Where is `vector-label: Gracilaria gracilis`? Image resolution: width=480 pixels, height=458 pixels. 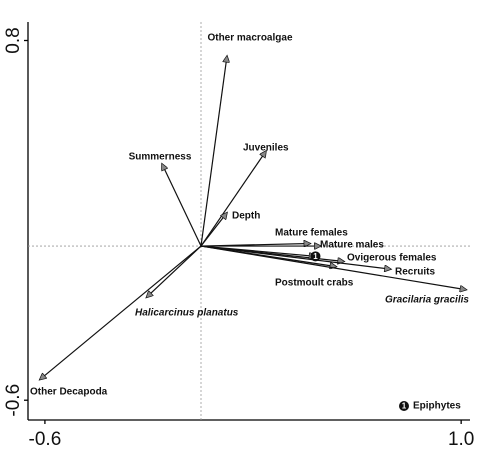 vector-label: Gracilaria gracilis is located at coordinates (427, 300).